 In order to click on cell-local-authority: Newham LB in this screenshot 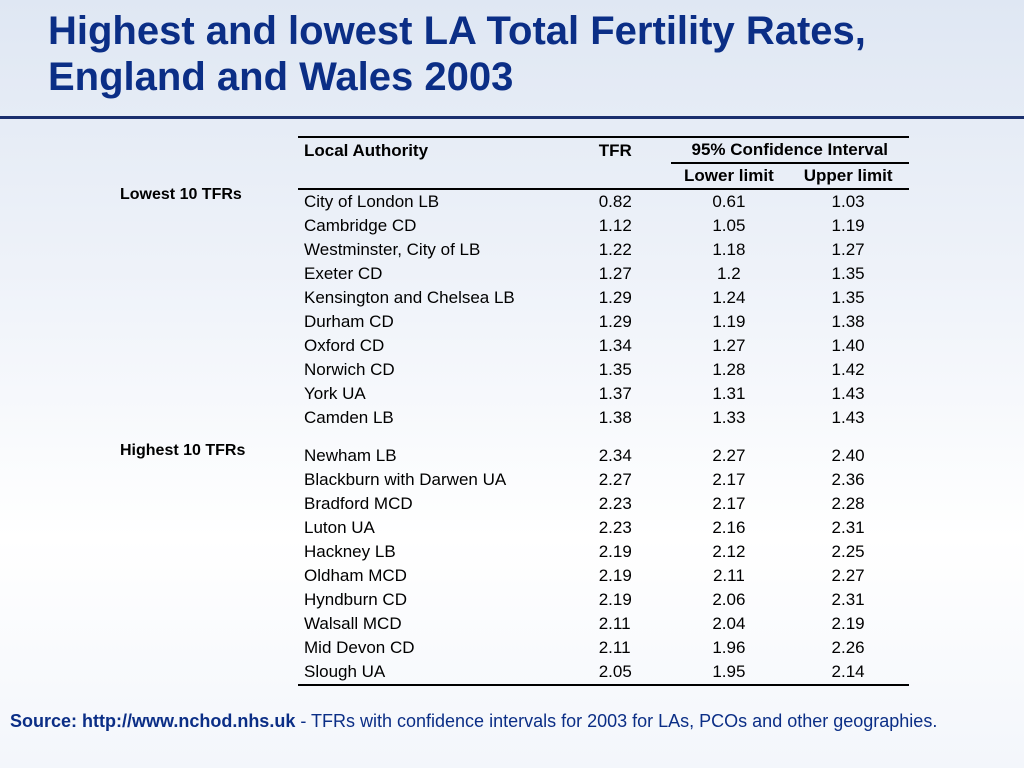, I will do `click(350, 455)`.